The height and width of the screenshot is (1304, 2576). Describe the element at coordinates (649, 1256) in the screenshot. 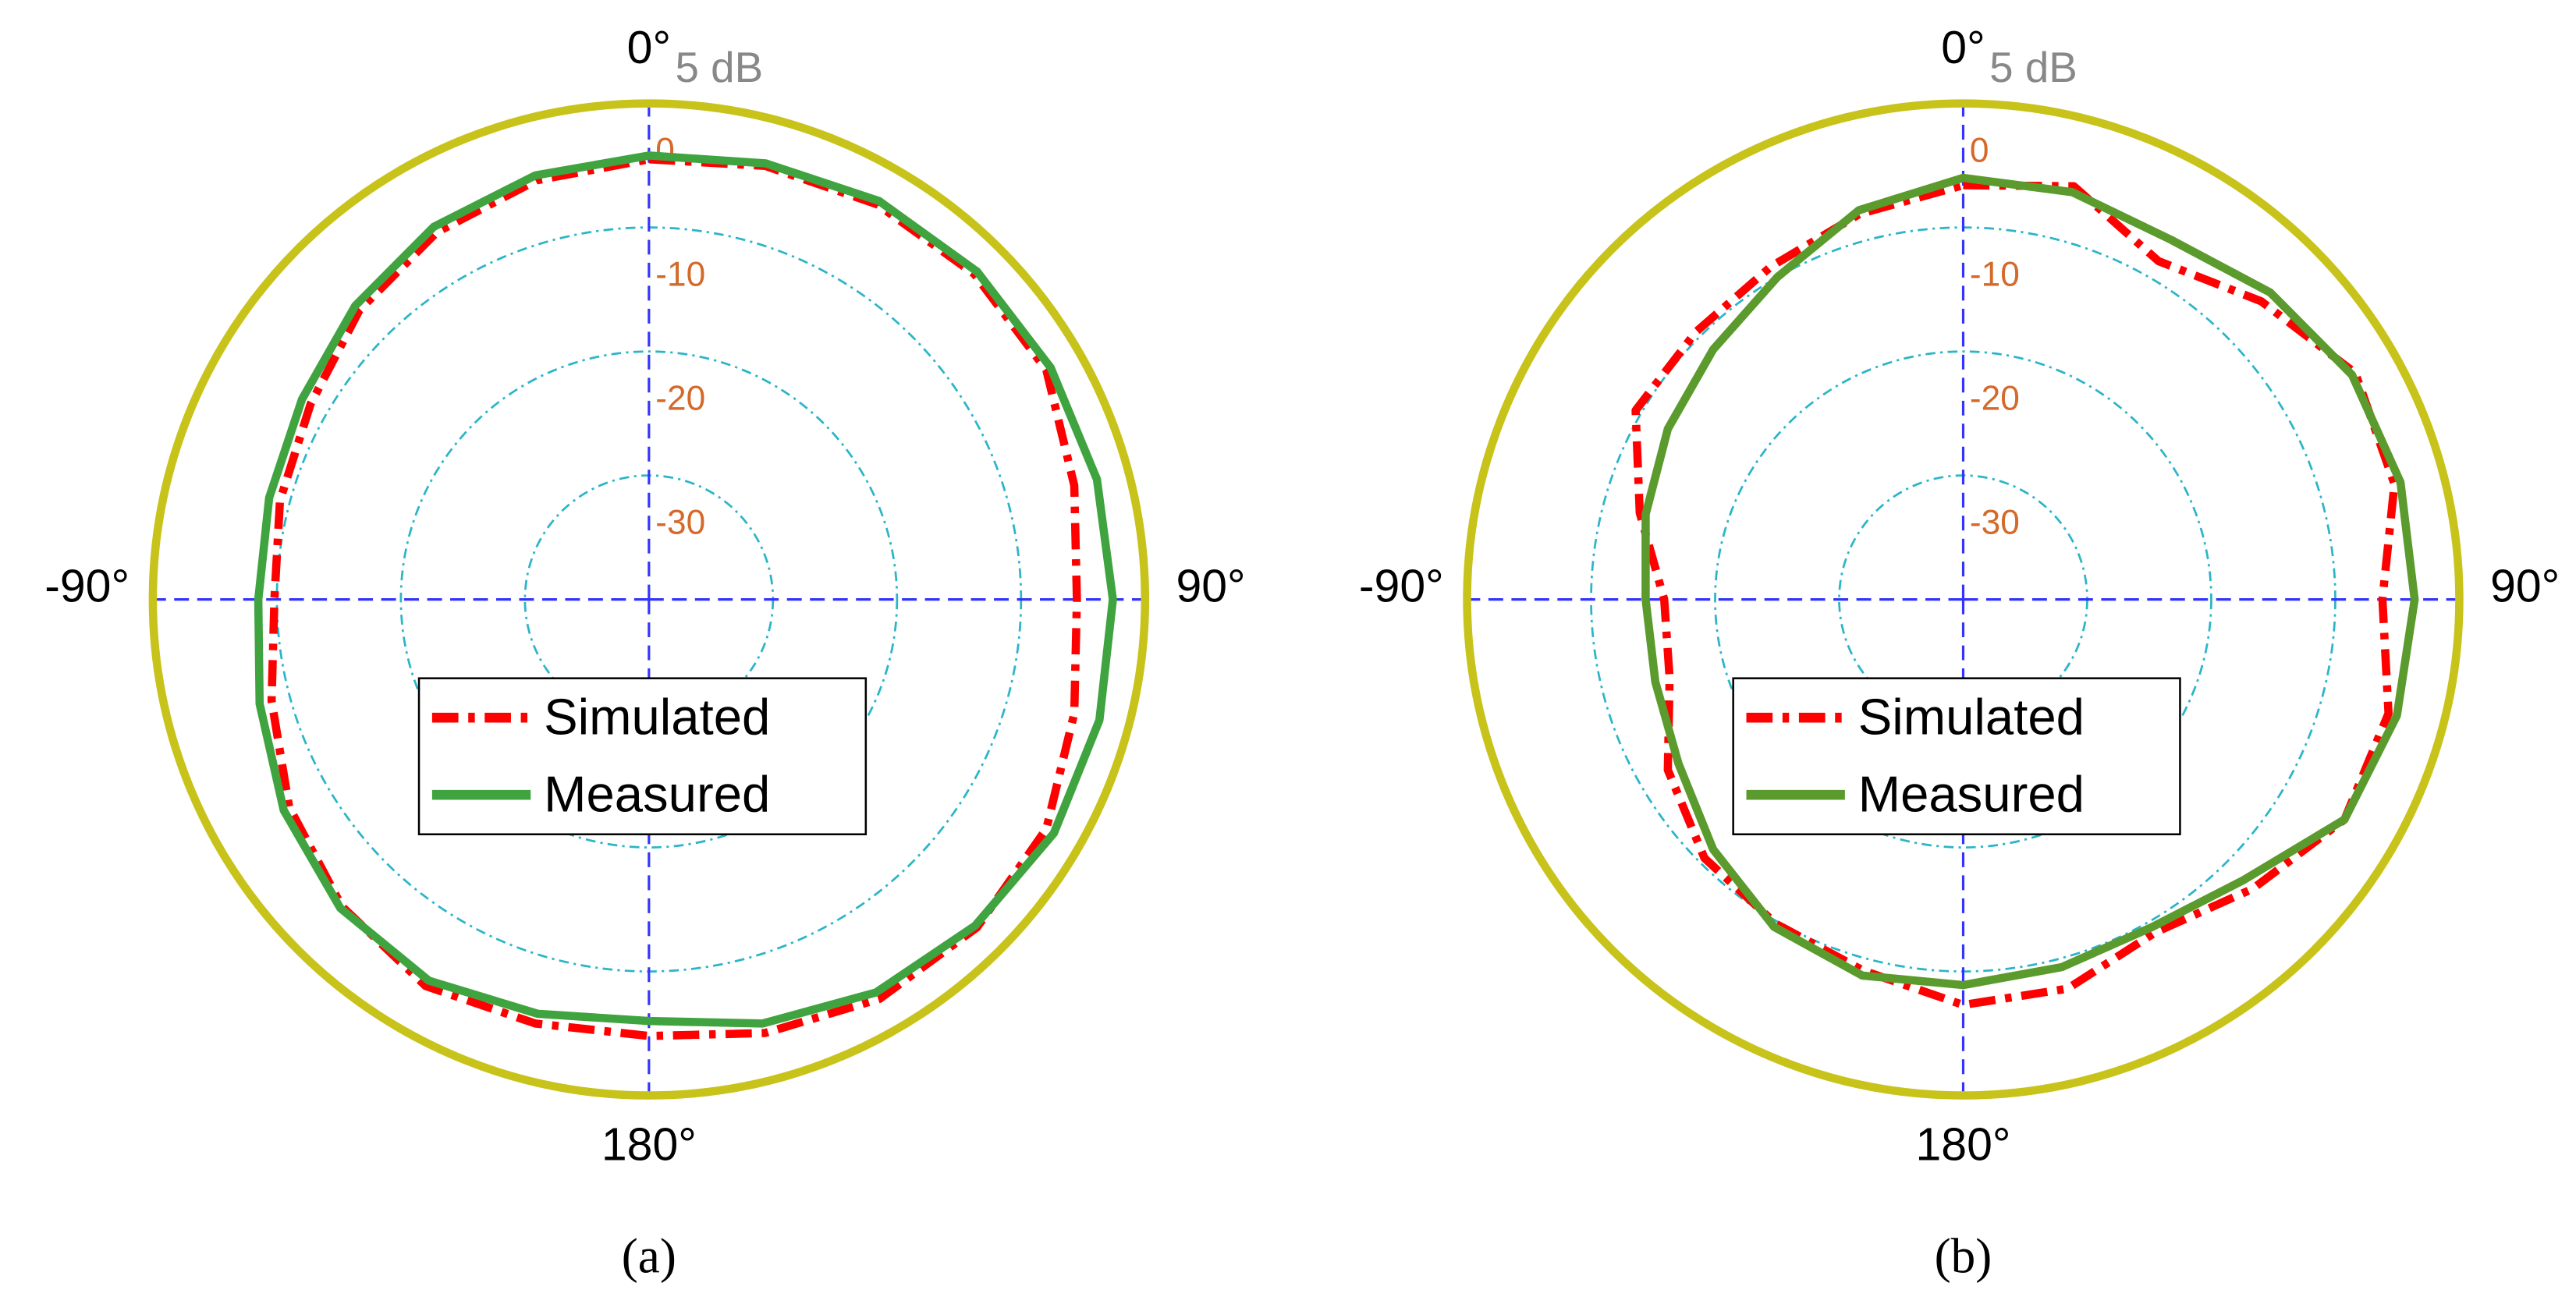

I see `caption: (a)` at that location.